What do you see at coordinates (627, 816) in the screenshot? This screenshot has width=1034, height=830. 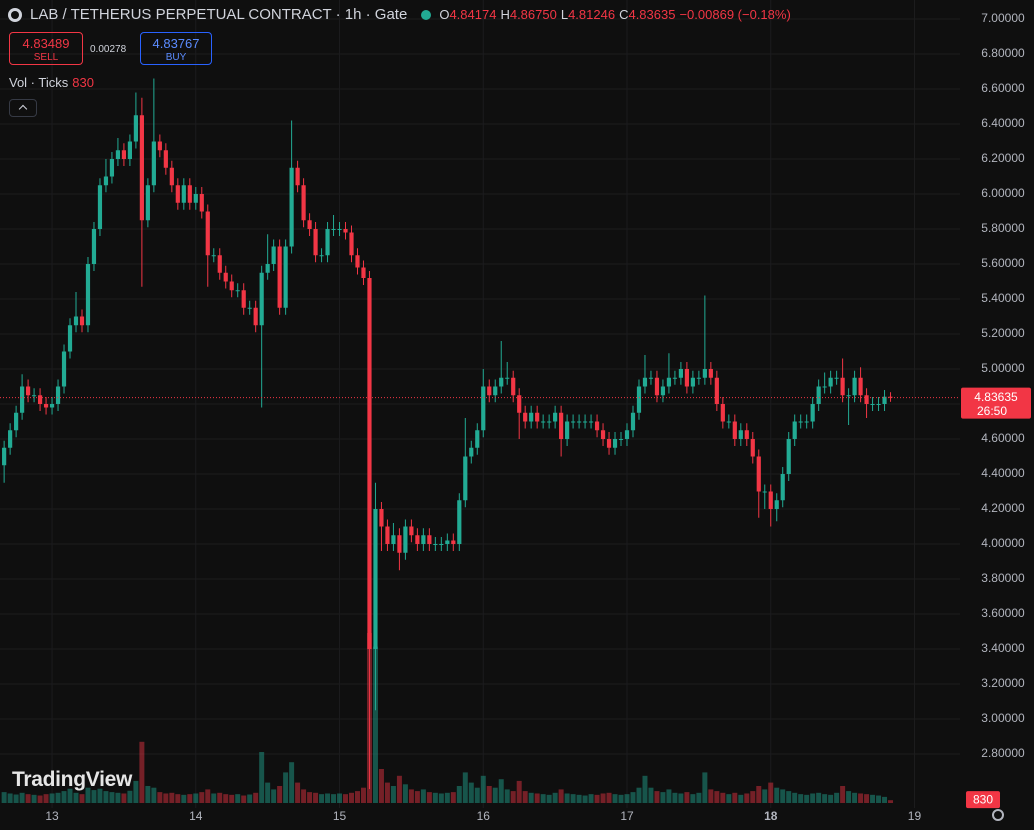 I see `x-tick-label: 17` at bounding box center [627, 816].